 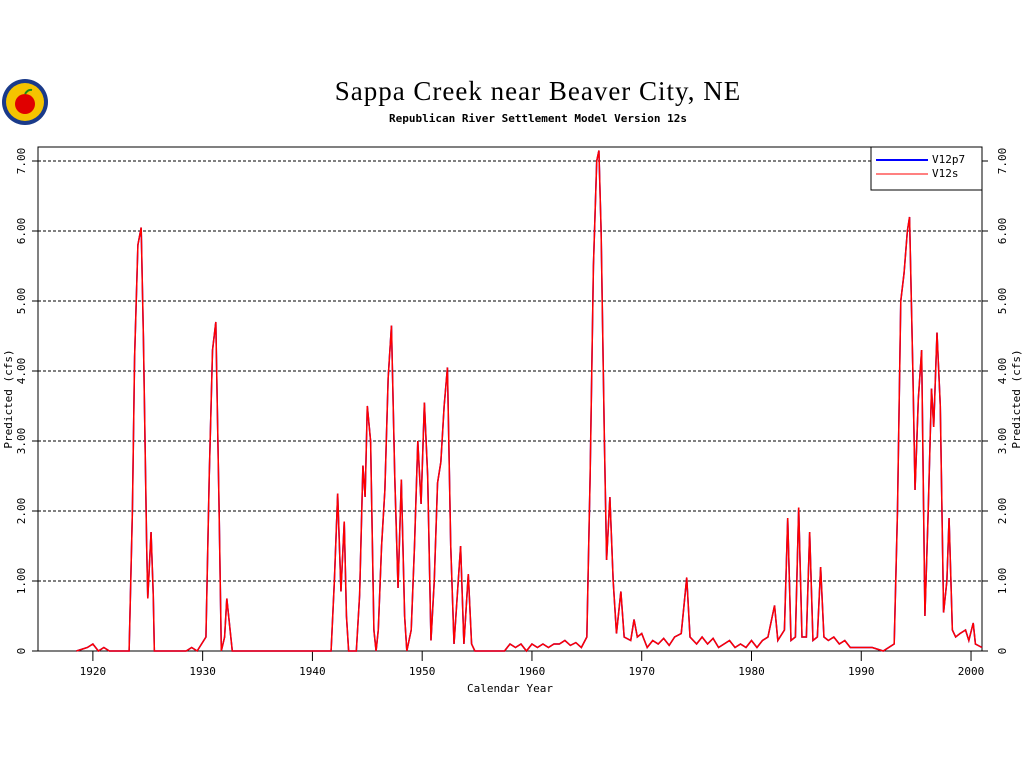 I want to click on y2-tick-label: 4.00, so click(x=1002, y=371).